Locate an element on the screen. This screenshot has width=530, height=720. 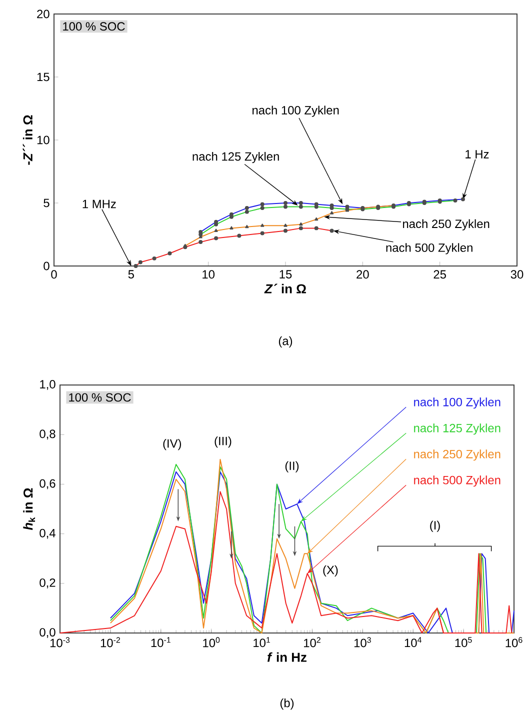
annotation: (IV) is located at coordinates (172, 444).